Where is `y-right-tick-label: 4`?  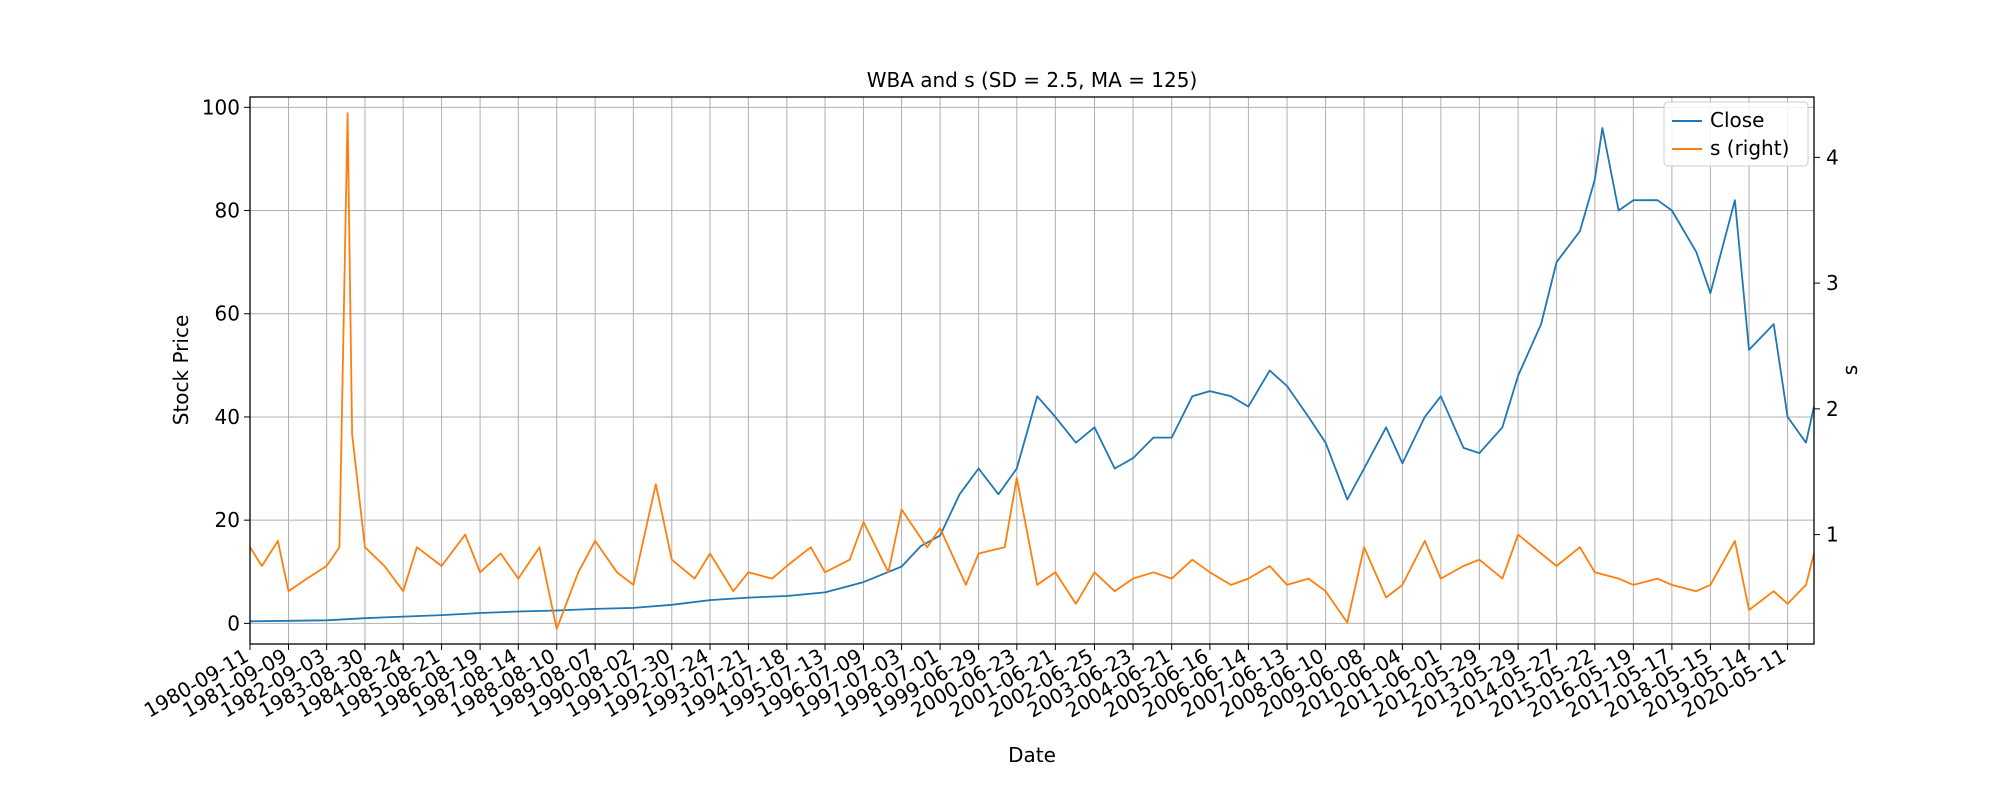 y-right-tick-label: 4 is located at coordinates (1832, 157).